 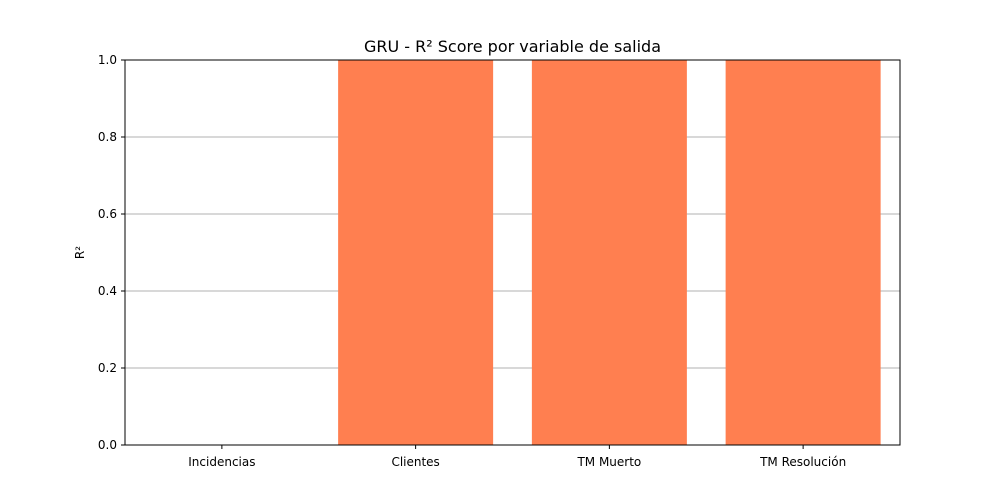 What do you see at coordinates (107, 214) in the screenshot?
I see `y-tick-label: 0.6` at bounding box center [107, 214].